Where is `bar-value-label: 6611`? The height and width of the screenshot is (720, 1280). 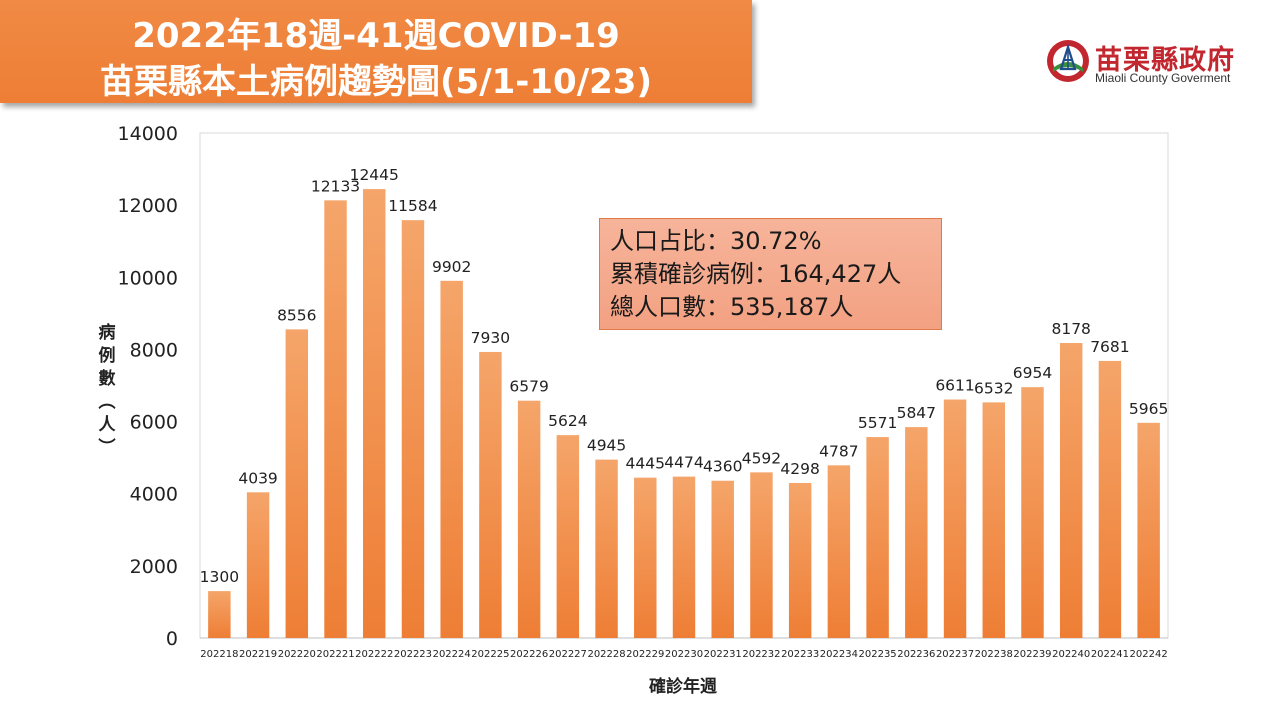 bar-value-label: 6611 is located at coordinates (954, 386).